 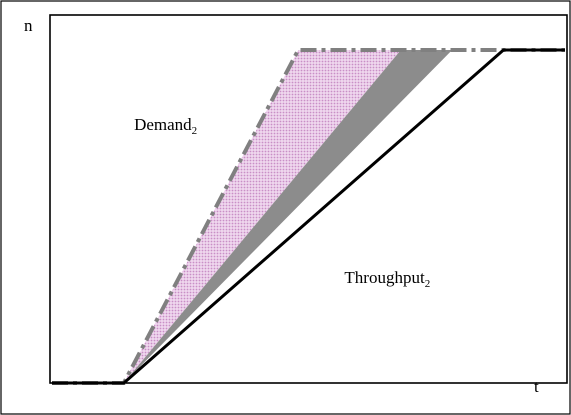 I want to click on annotation-label-2: Throughput2, so click(x=387, y=279).